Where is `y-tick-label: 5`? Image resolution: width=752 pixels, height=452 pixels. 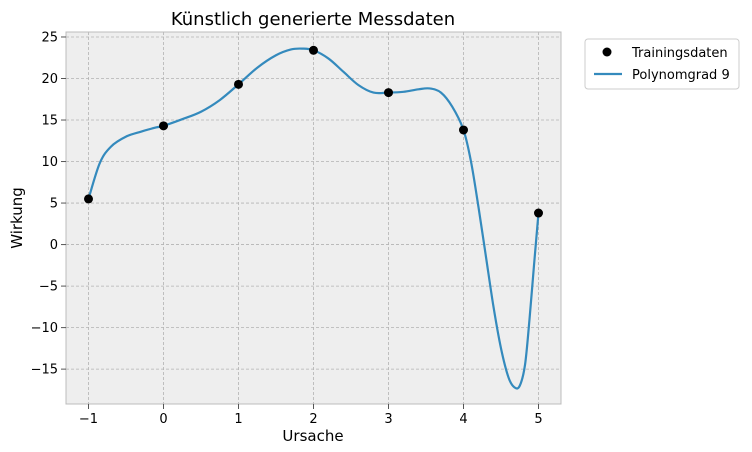 y-tick-label: 5 is located at coordinates (54, 204).